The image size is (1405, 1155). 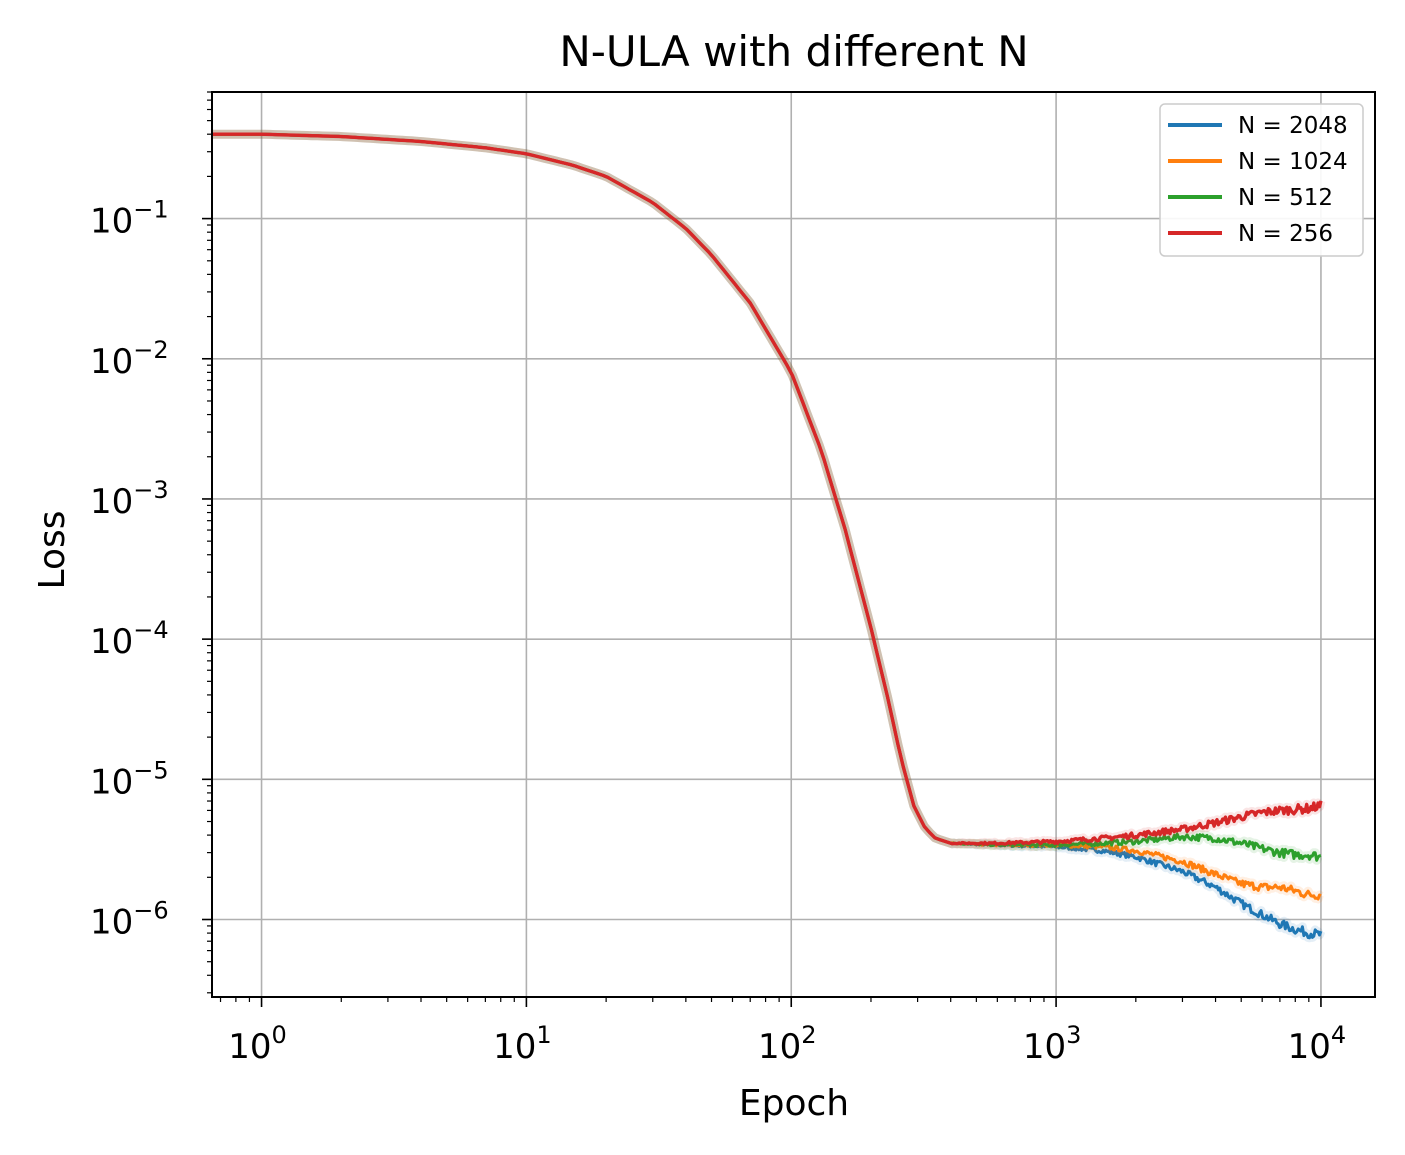 I want to click on legend-box, so click(x=1261, y=180).